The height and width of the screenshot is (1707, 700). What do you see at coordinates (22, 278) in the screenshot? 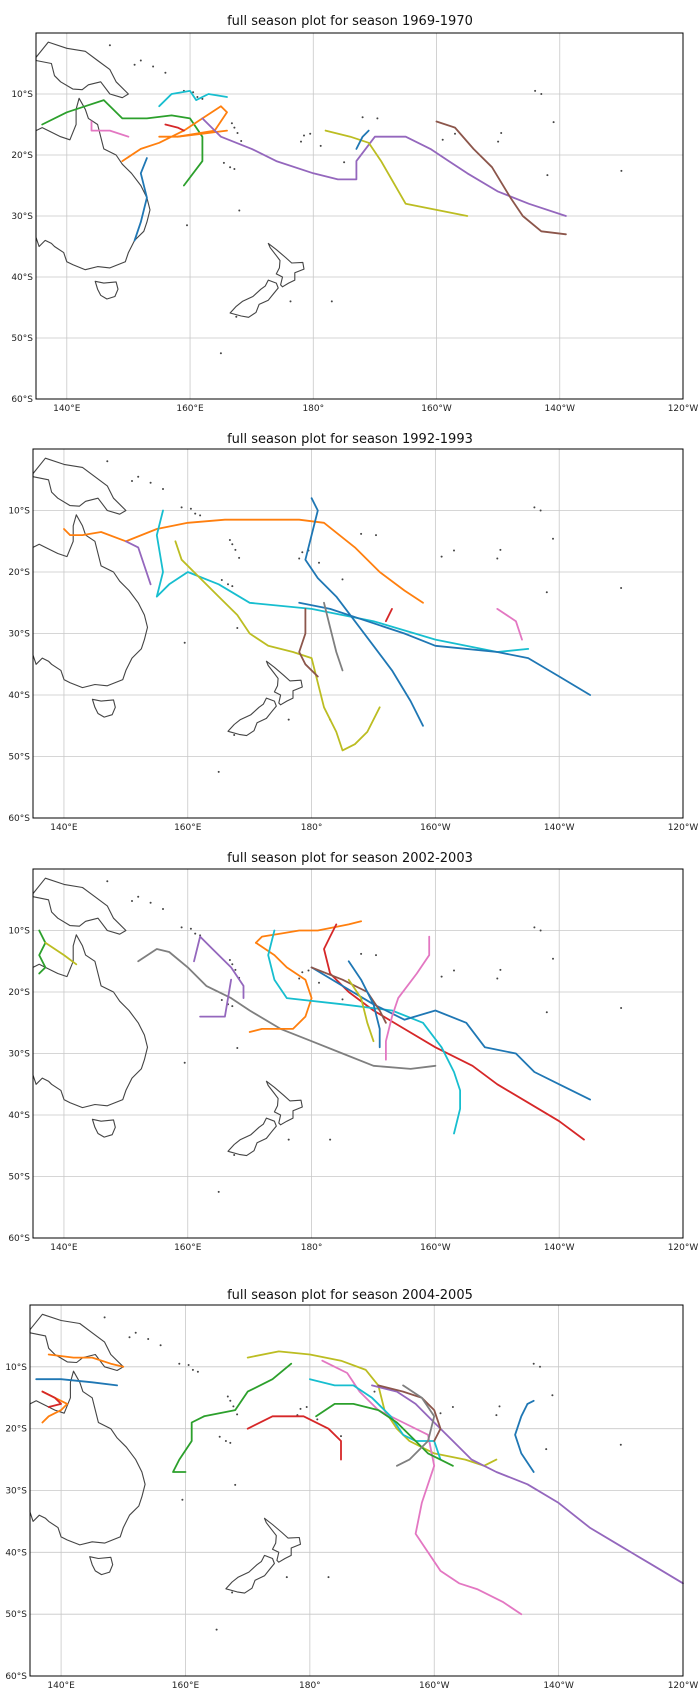
I see `y-tick-label: 40°S` at bounding box center [22, 278].